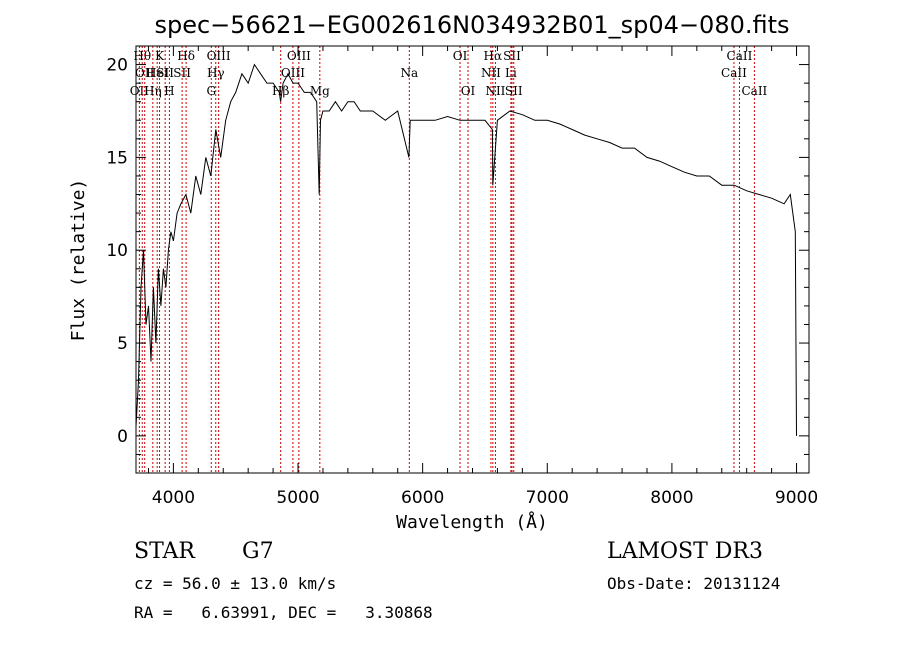  I want to click on object-subclass: G7, so click(258, 551).